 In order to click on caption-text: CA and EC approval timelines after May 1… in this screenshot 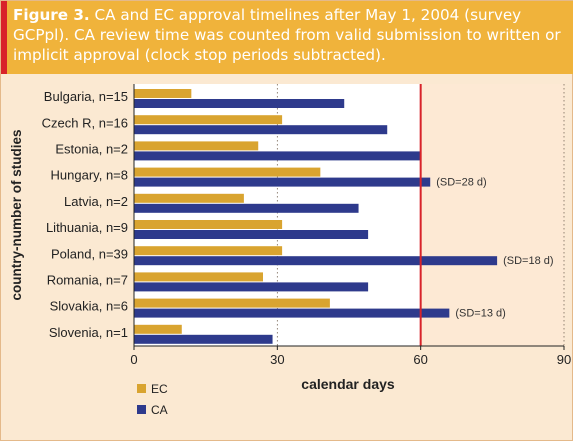, I will do `click(287, 35)`.